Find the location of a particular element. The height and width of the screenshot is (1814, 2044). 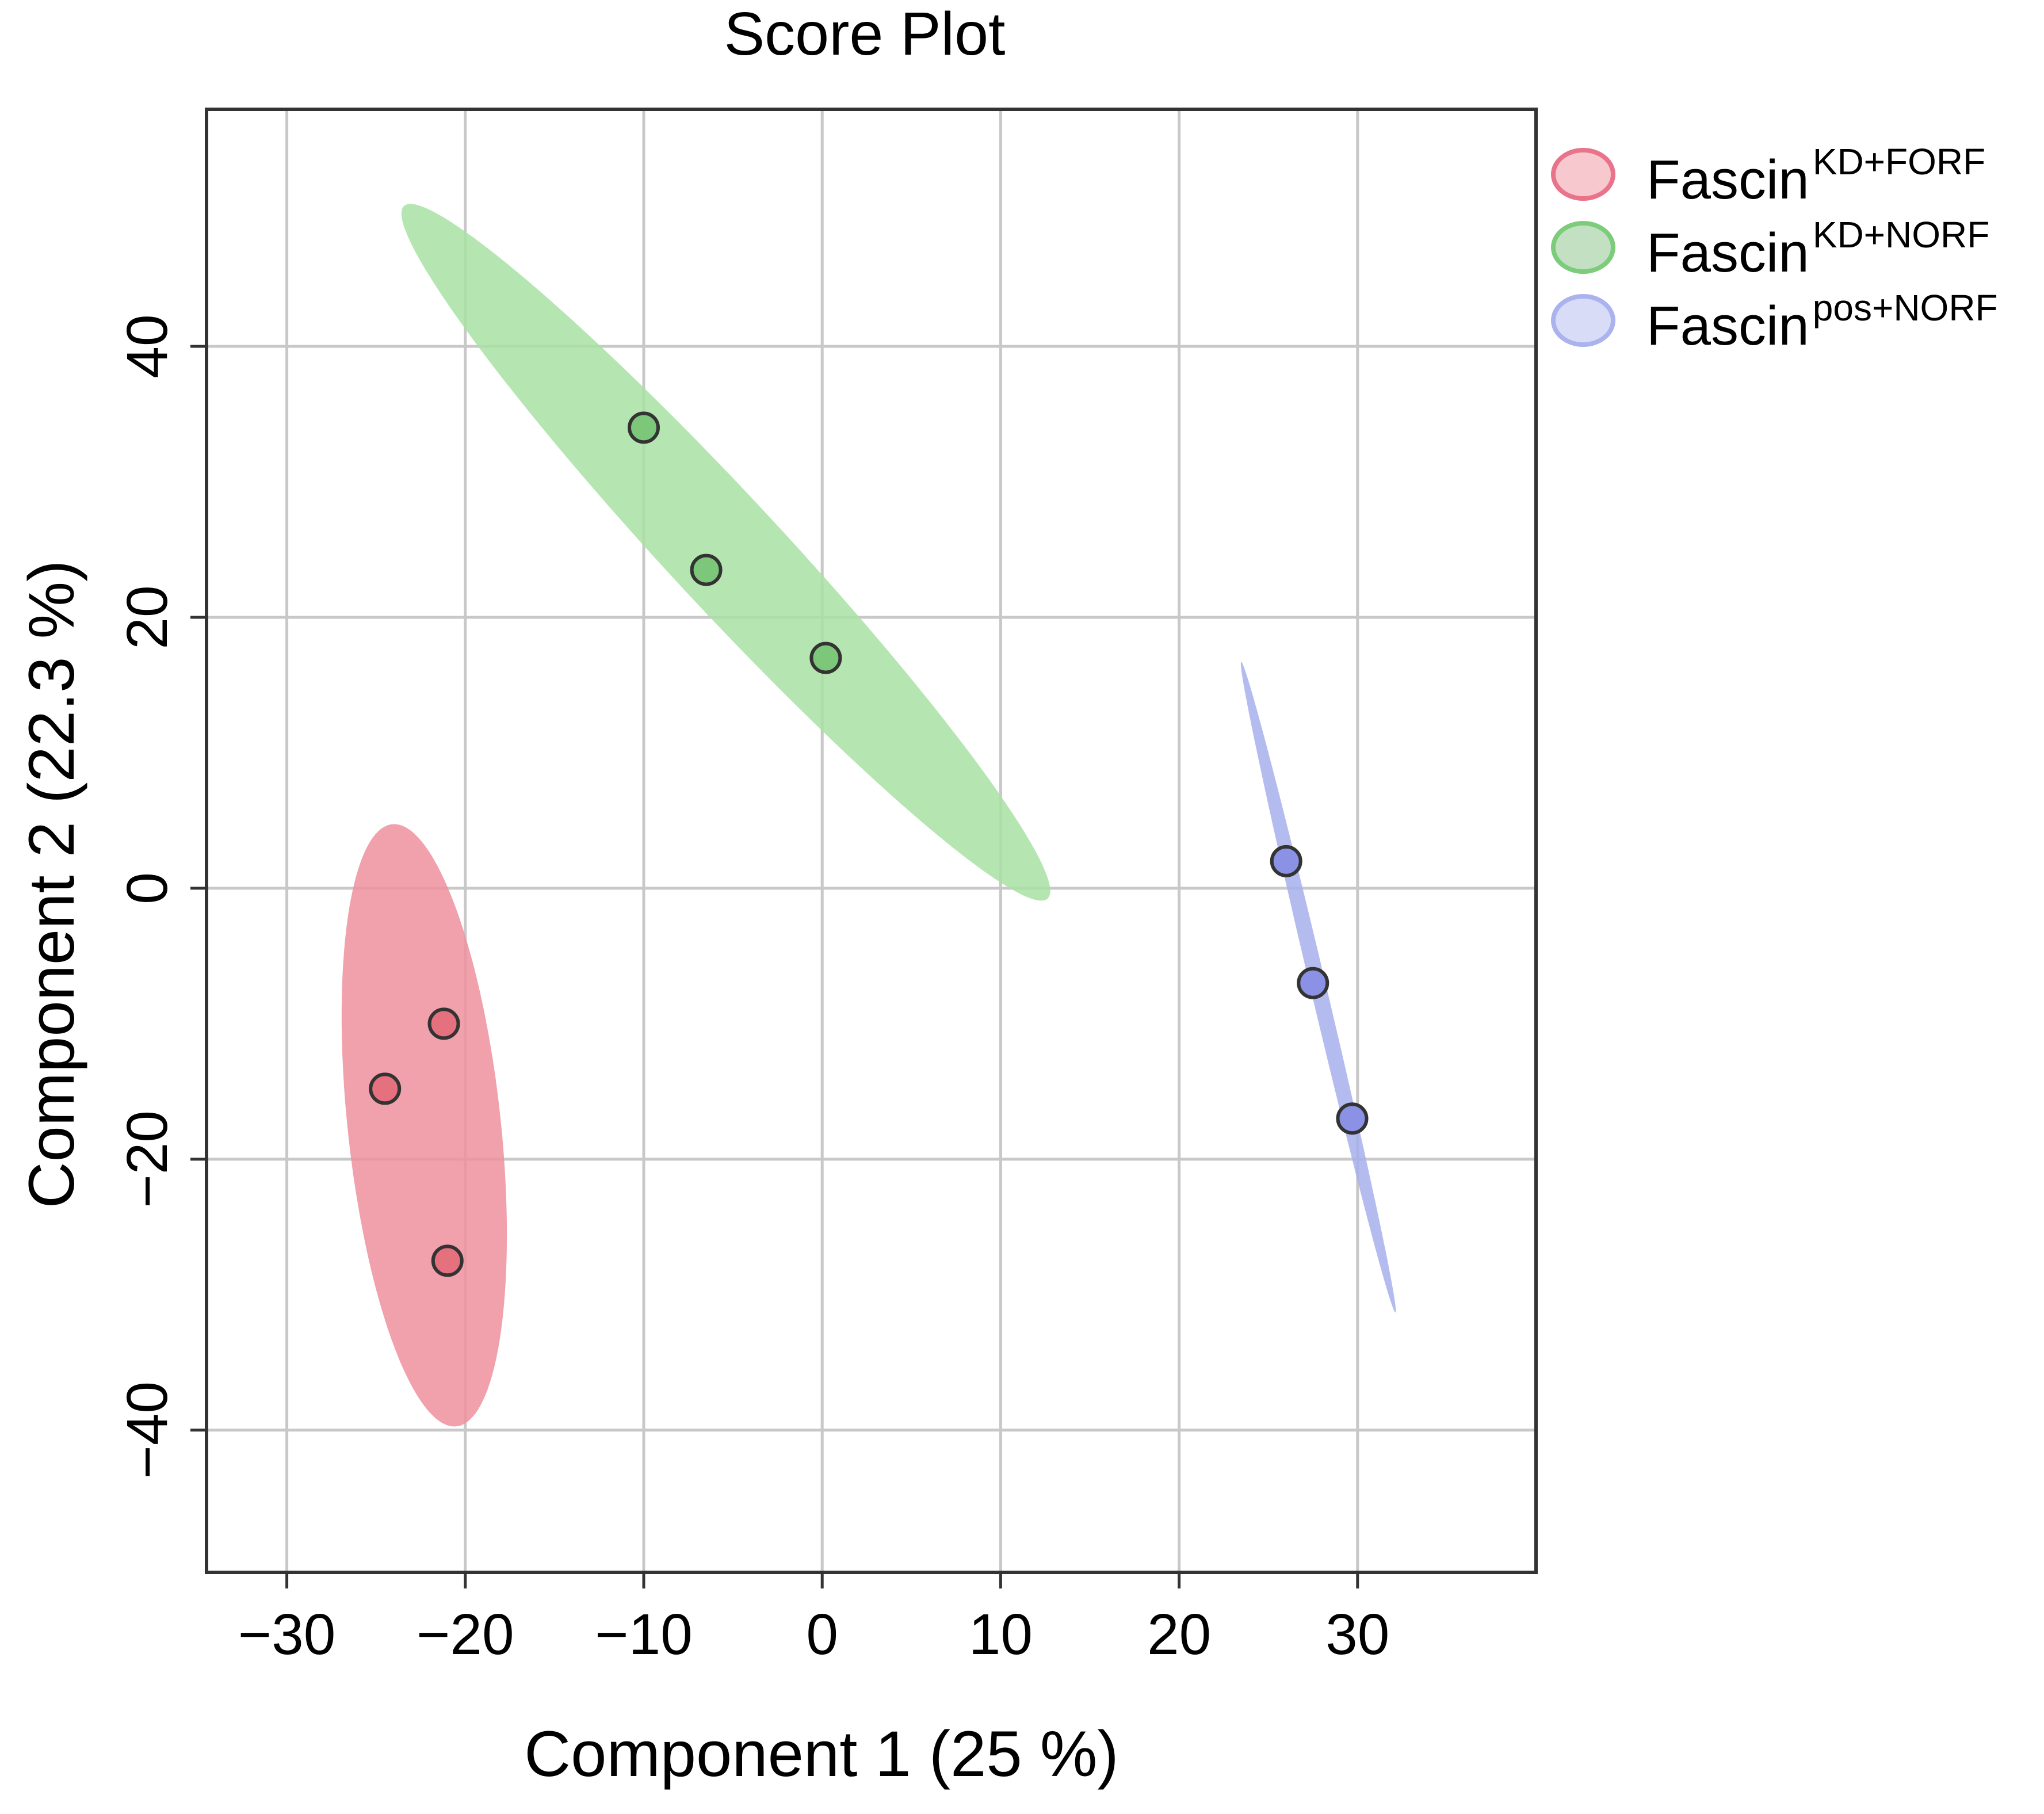

x-tick-label: −30 is located at coordinates (287, 1634).